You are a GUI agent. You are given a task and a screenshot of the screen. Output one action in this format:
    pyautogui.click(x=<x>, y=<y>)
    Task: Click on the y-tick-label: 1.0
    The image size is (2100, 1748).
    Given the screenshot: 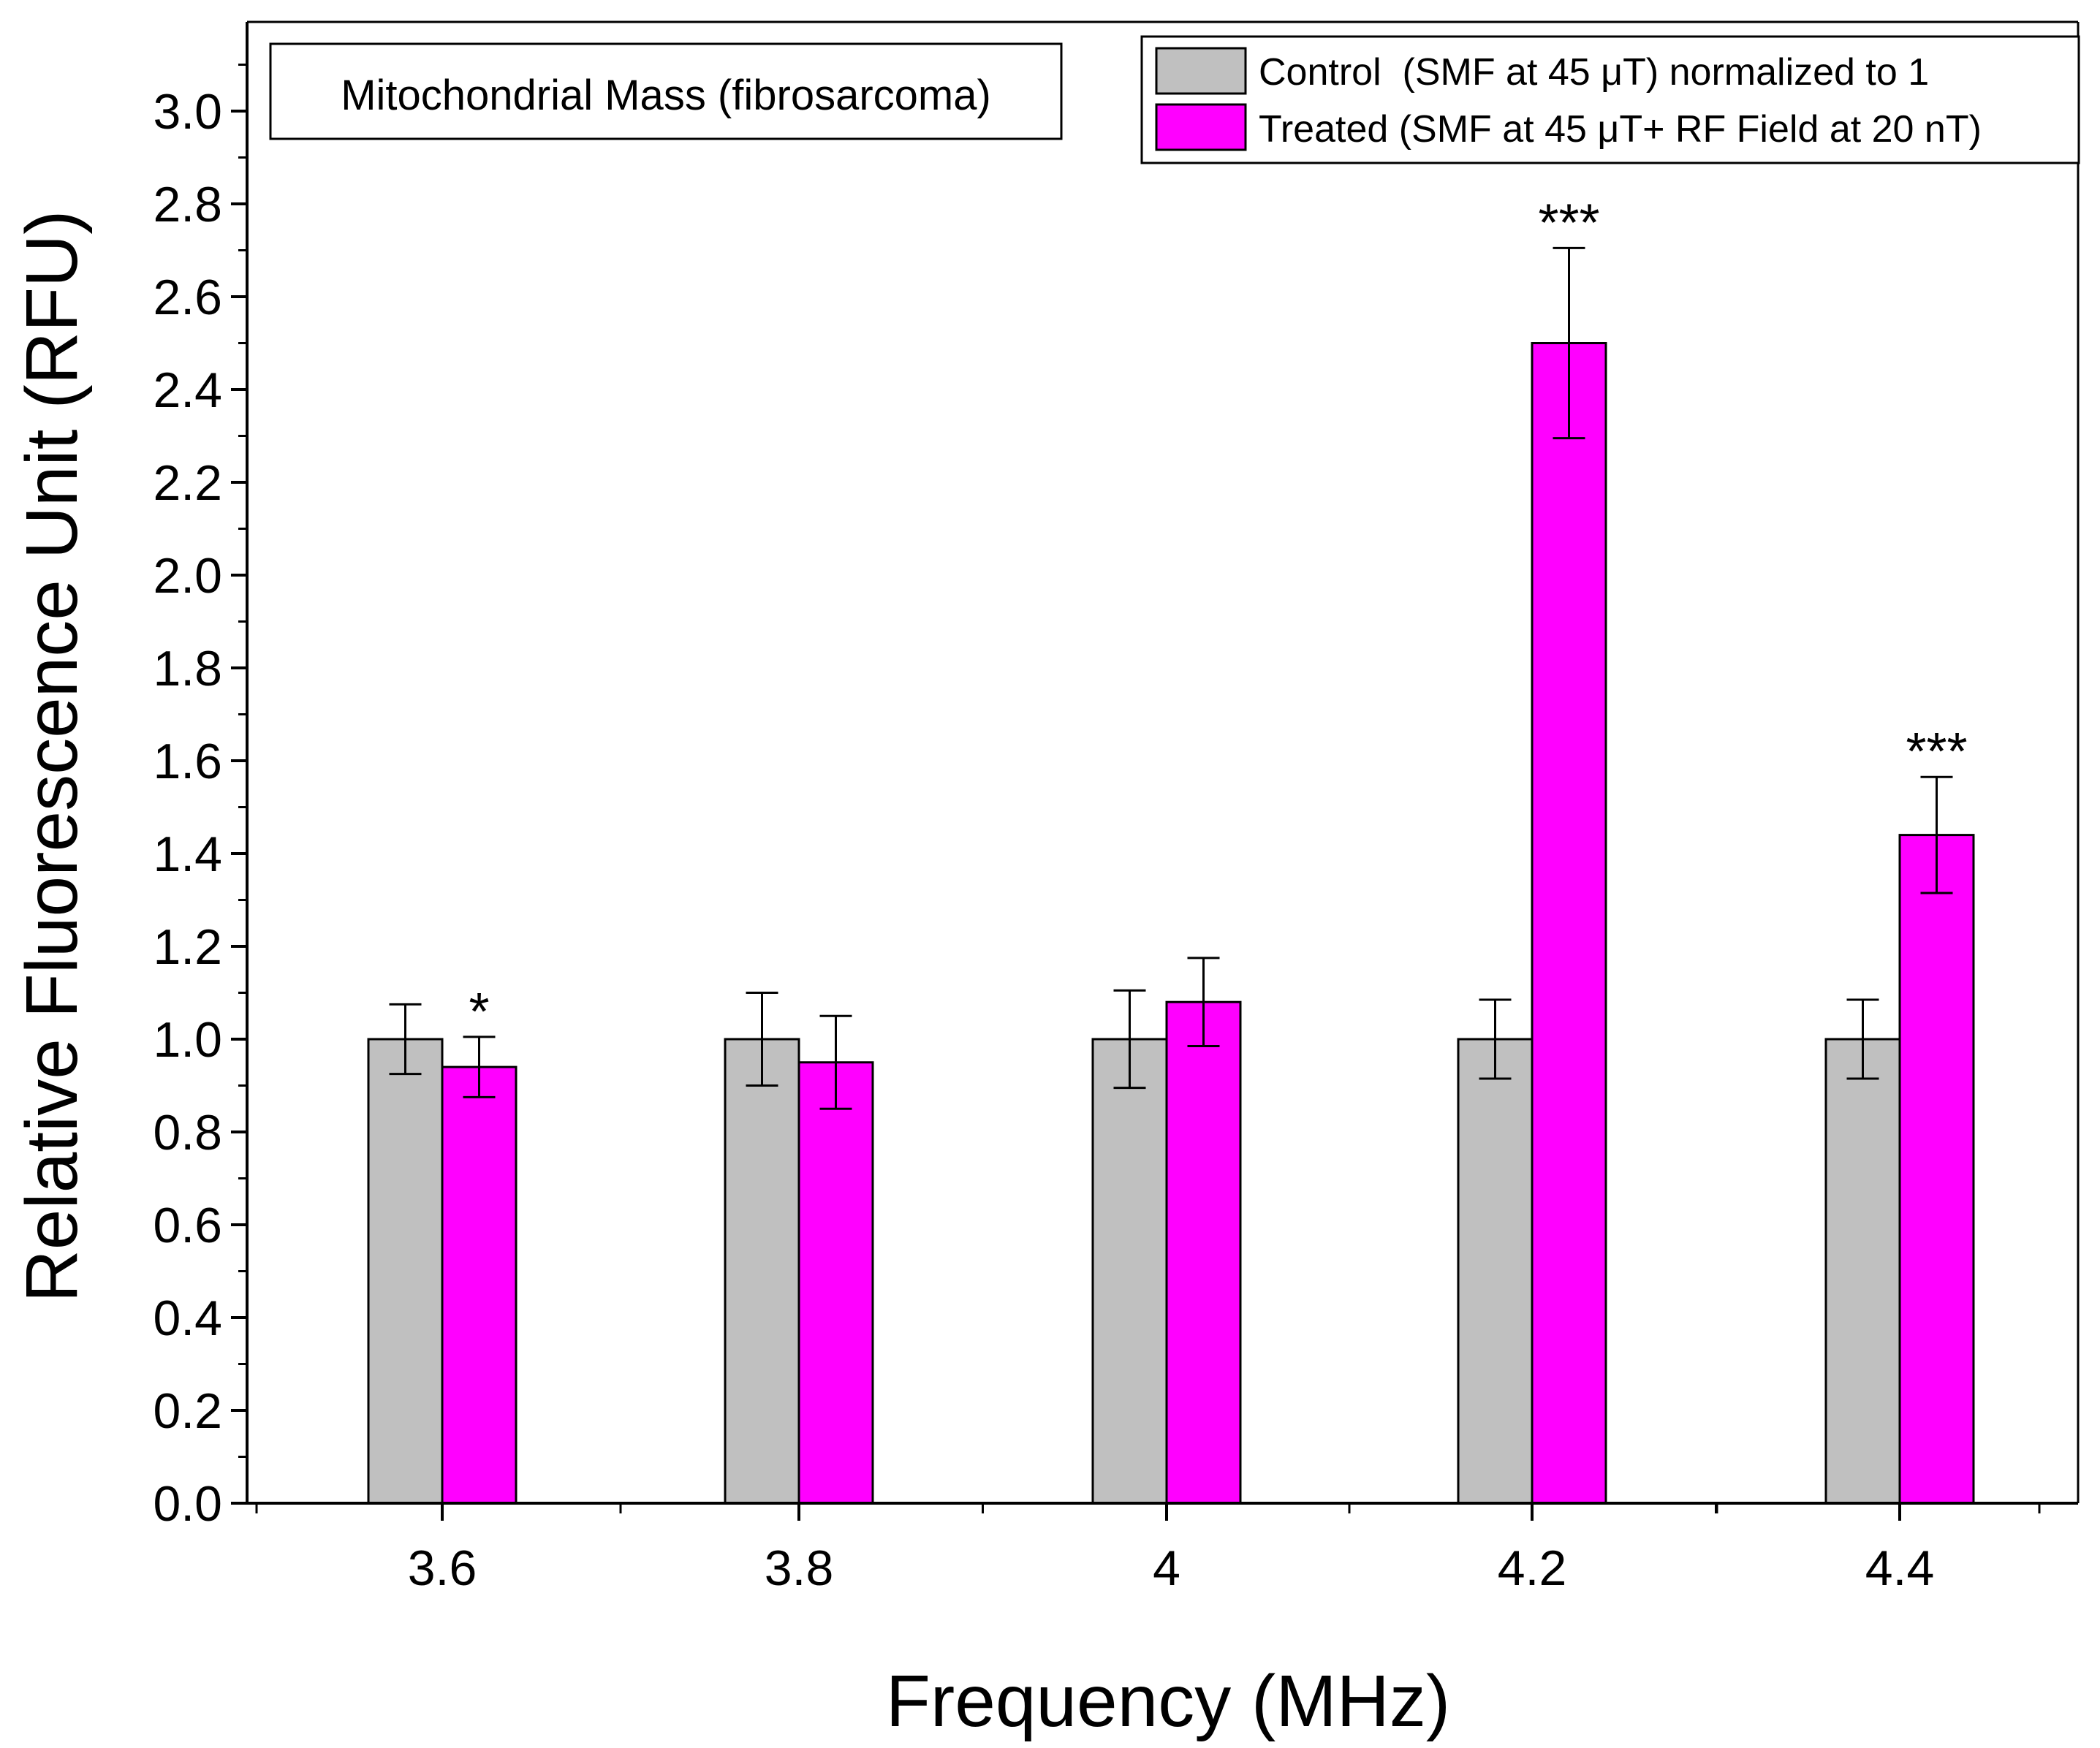 What is the action you would take?
    pyautogui.click(x=187, y=1040)
    